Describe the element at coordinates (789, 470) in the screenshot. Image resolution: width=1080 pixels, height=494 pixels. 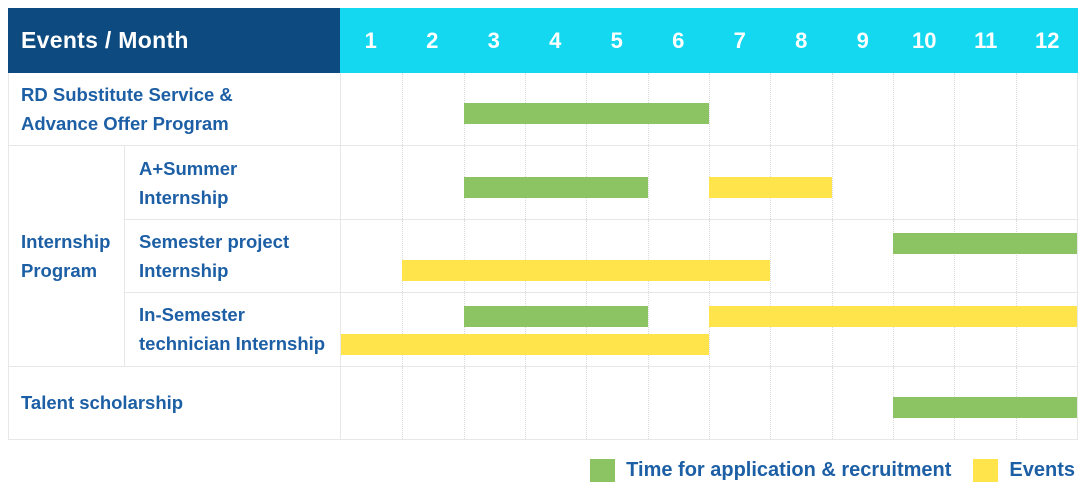
I see `legend-label-application: Time for application & recruitment` at that location.